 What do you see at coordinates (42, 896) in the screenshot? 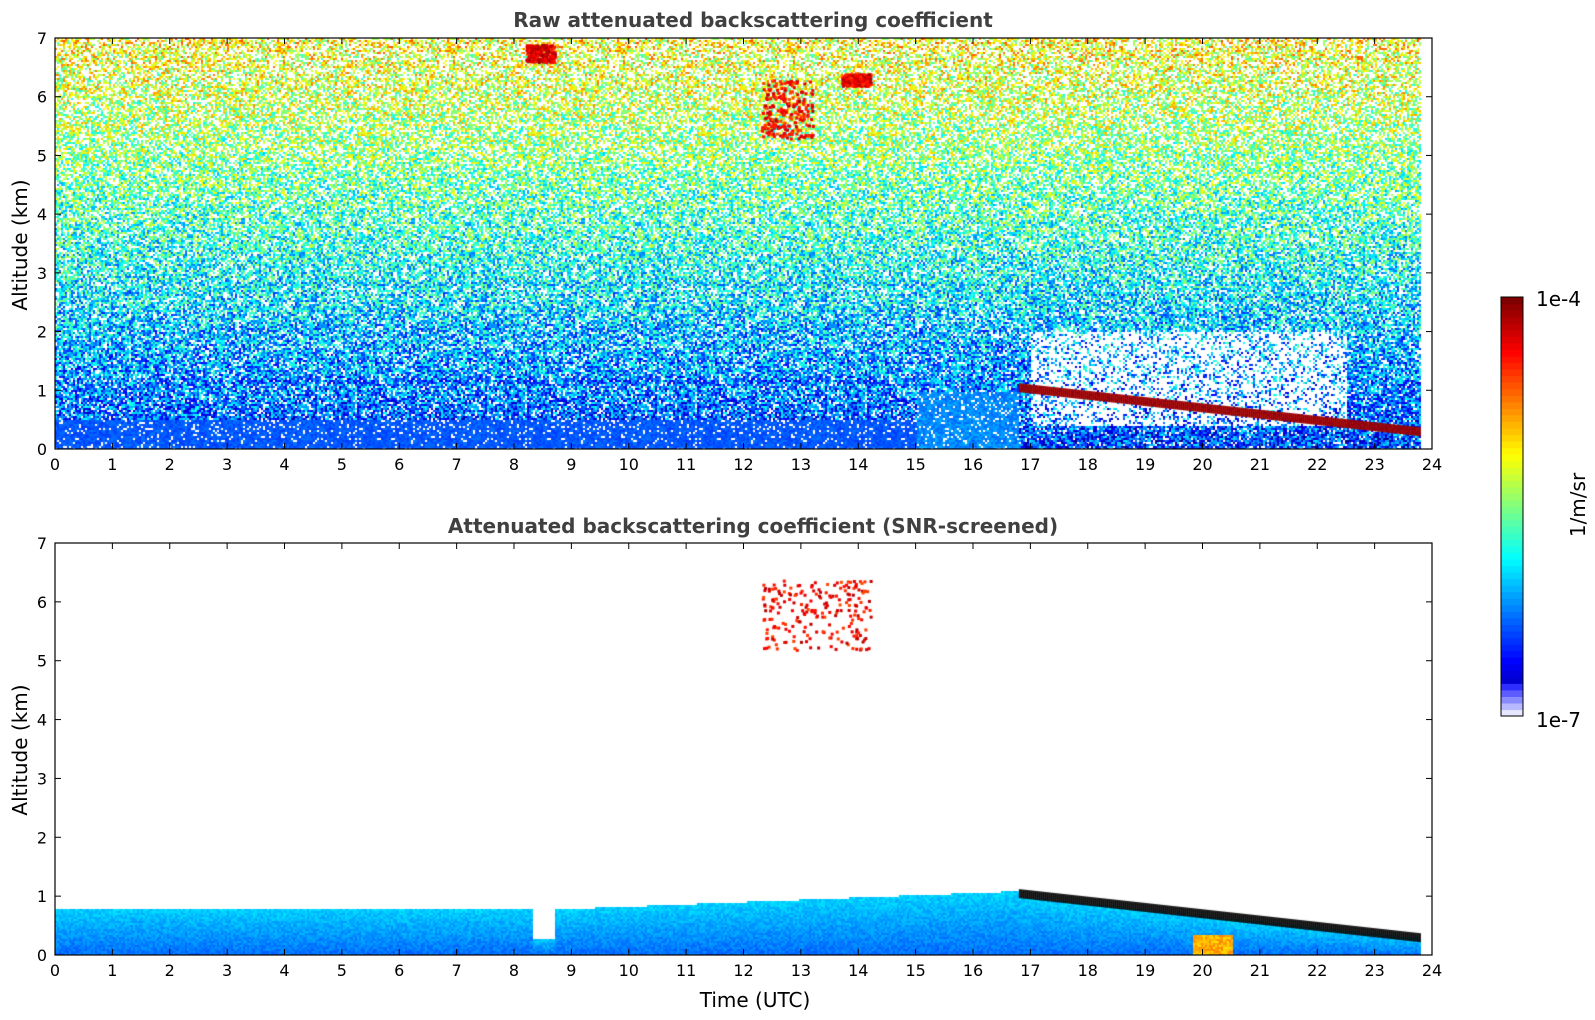
I see `y-tick-label: 1` at bounding box center [42, 896].